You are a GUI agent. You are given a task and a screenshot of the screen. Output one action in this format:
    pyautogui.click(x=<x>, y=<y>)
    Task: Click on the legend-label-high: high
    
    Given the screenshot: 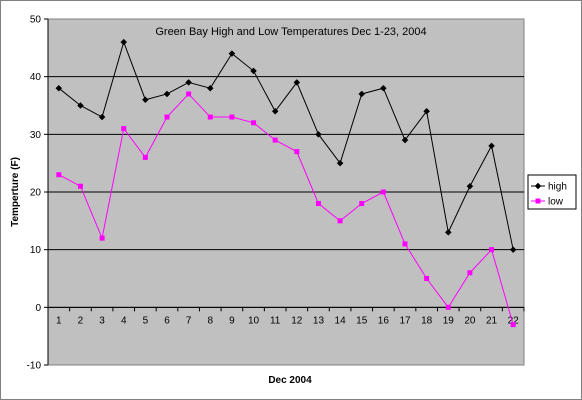 What is the action you would take?
    pyautogui.click(x=557, y=187)
    